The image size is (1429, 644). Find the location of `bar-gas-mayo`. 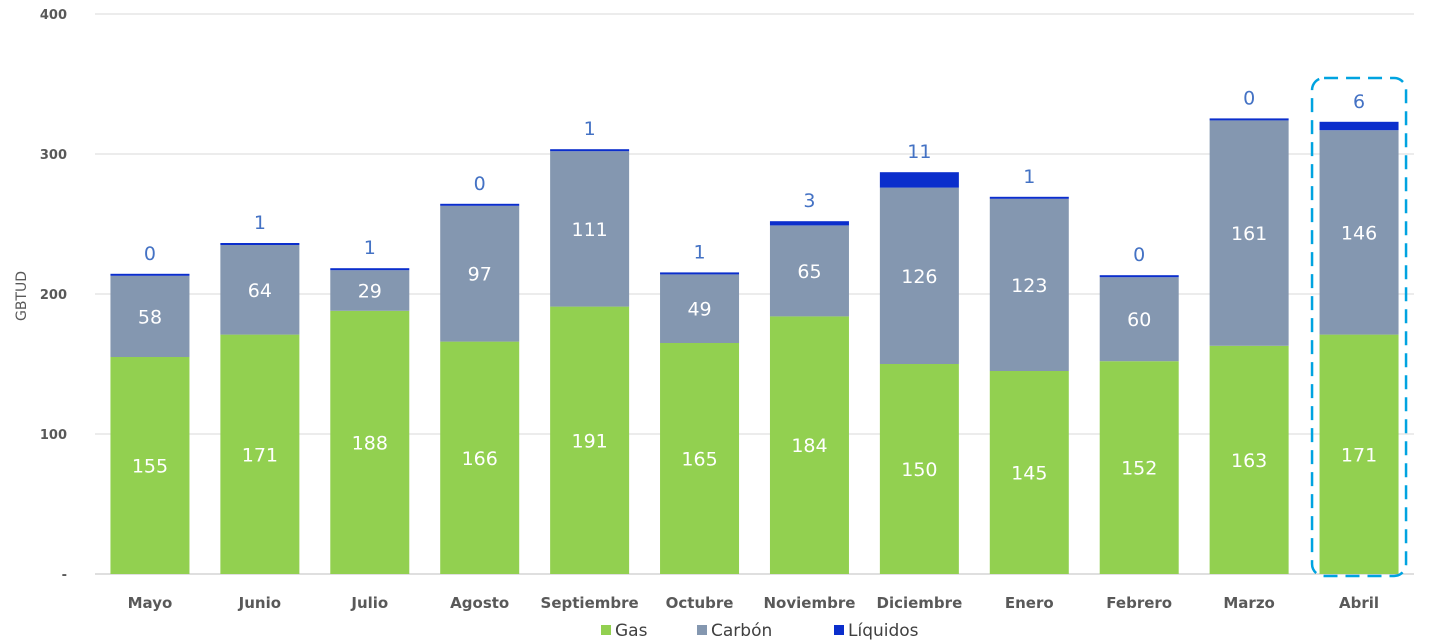

bar-gas-mayo is located at coordinates (150, 465).